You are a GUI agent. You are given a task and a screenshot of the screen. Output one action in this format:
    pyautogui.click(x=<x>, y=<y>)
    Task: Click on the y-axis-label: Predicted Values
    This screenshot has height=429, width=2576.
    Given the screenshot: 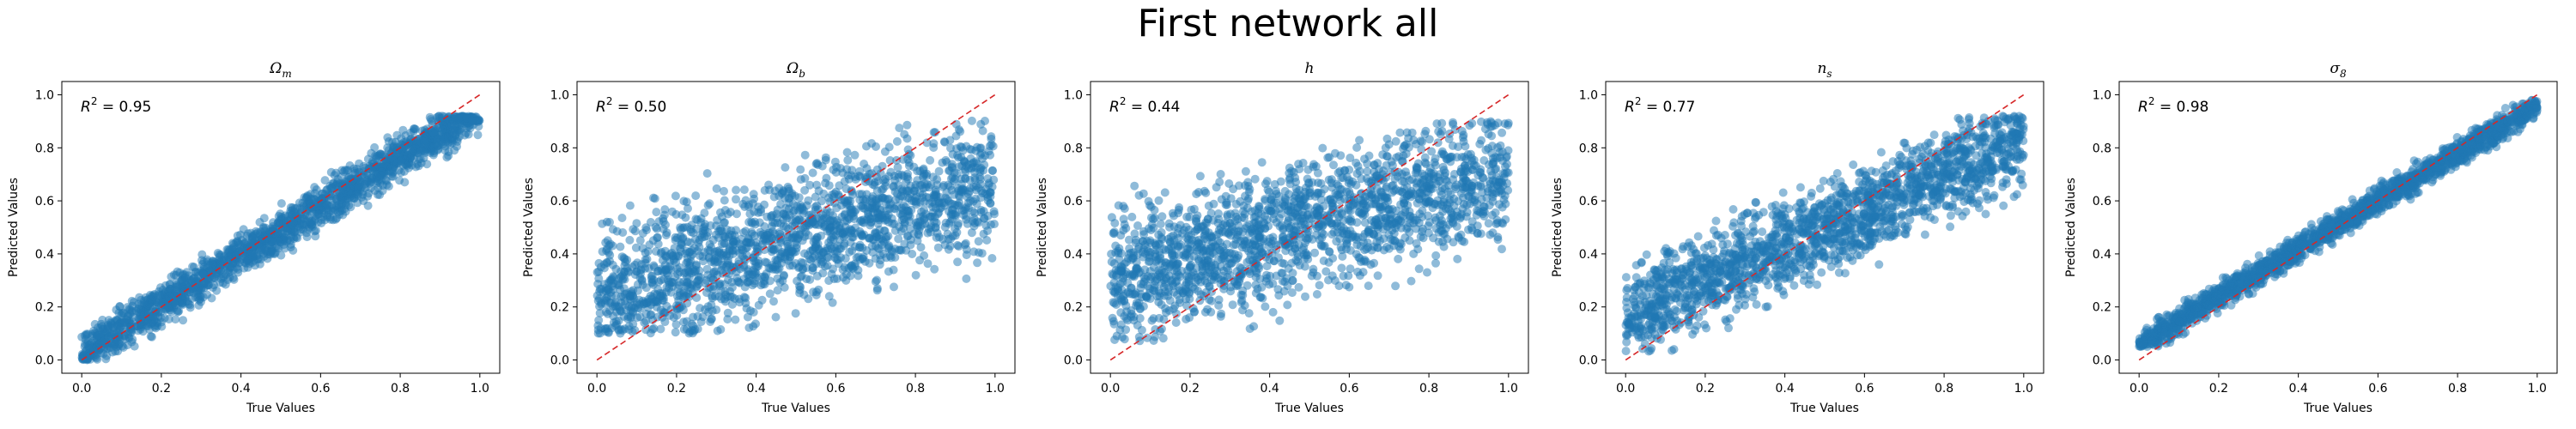 What is the action you would take?
    pyautogui.click(x=14, y=228)
    